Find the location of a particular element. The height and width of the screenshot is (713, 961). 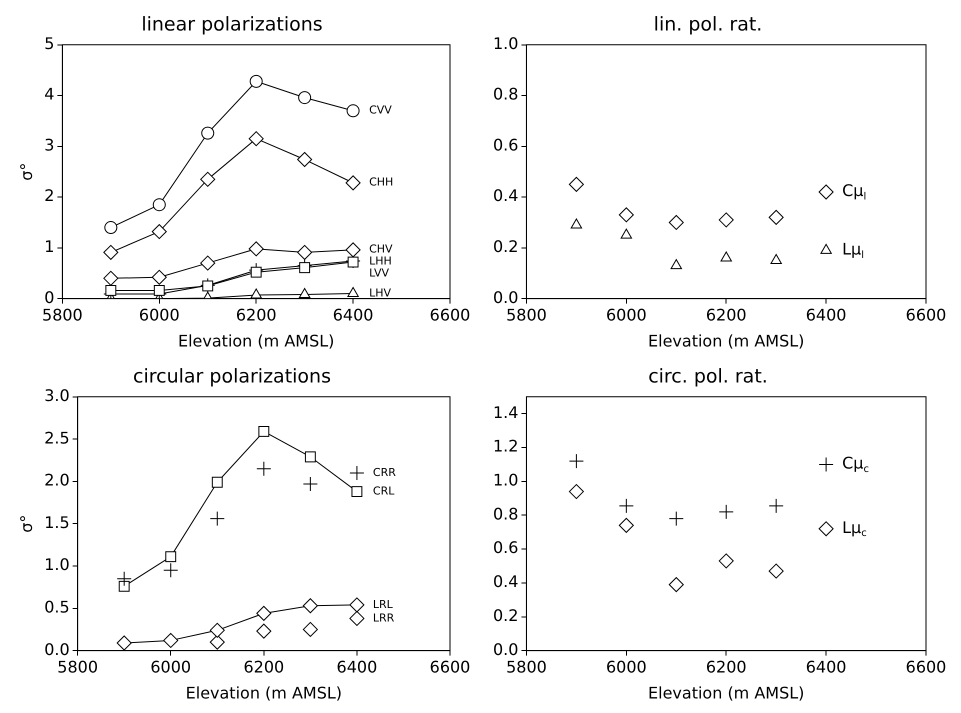

series-label: LRL is located at coordinates (383, 604).